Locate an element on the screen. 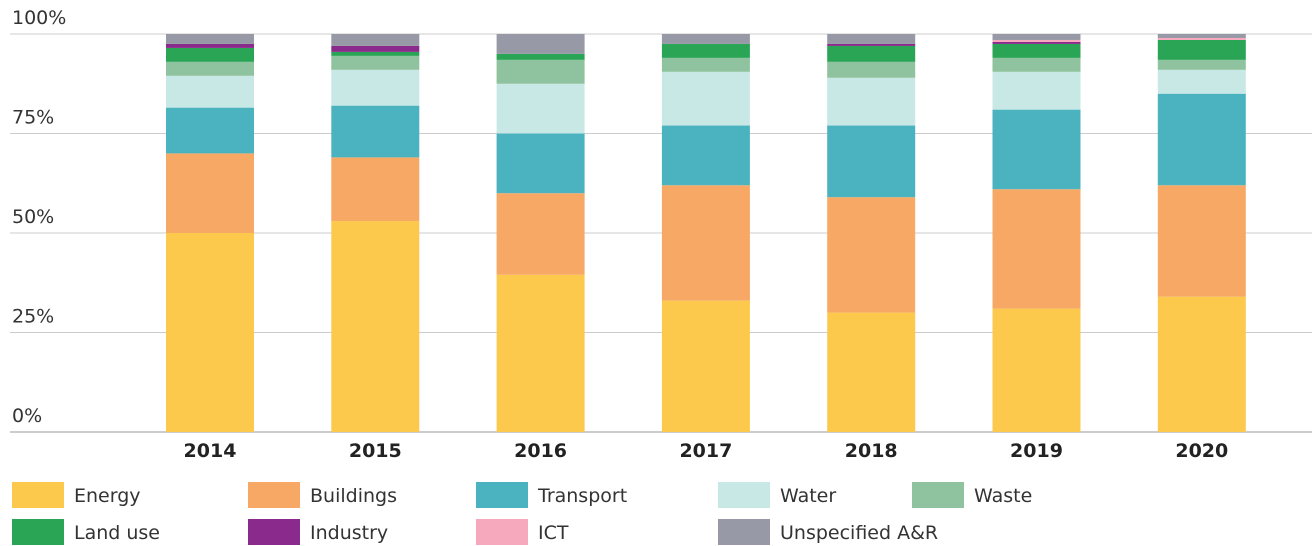 This screenshot has height=546, width=1312. y-tick-label: 50% is located at coordinates (33, 217).